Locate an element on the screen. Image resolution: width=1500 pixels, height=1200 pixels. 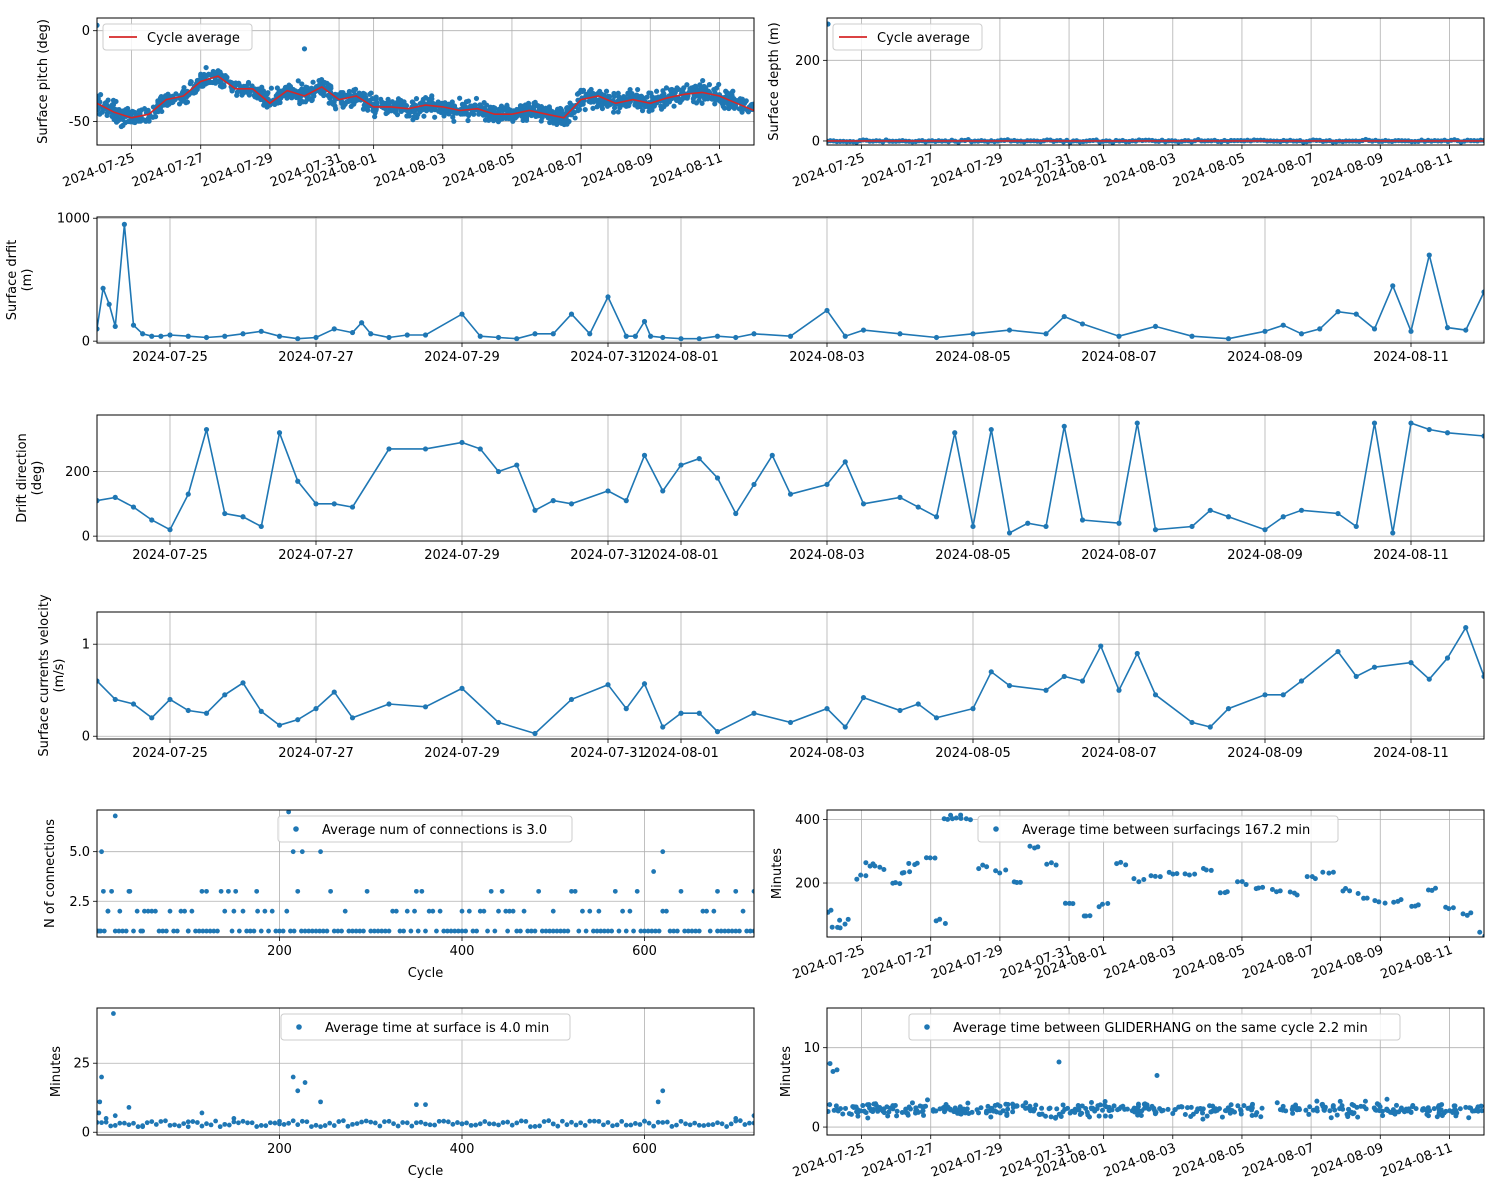
x-axis-label: Cycle is located at coordinates (426, 1171).